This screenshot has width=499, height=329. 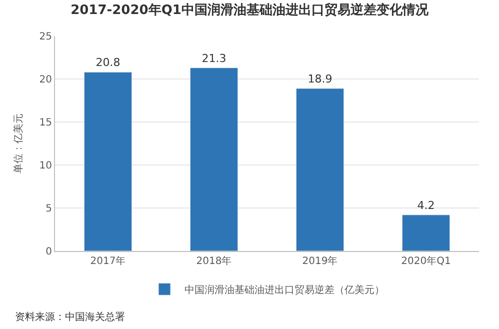 I want to click on y-tick-label: 10, so click(x=45, y=166).